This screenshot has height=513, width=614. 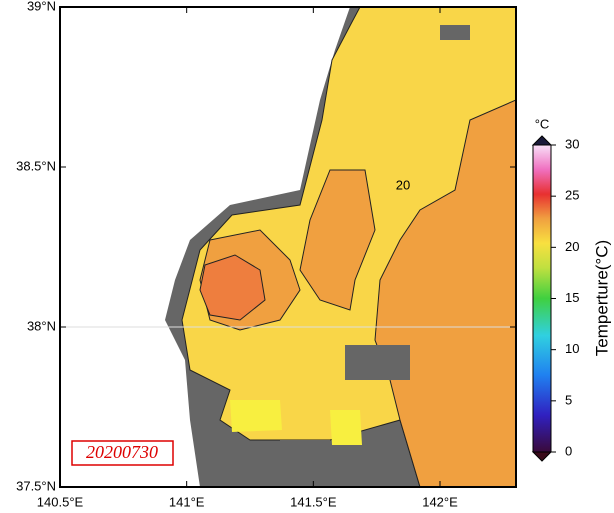 What do you see at coordinates (601, 298) in the screenshot?
I see `colorbar-title: Temperture(°C)` at bounding box center [601, 298].